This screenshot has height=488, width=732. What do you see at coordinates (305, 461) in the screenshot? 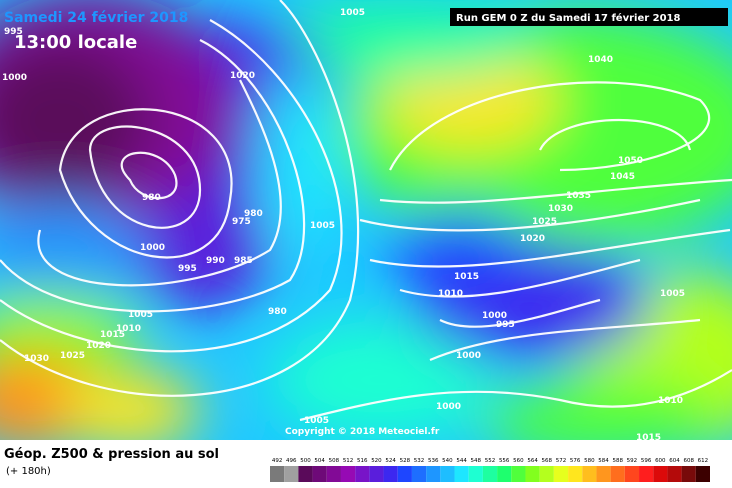
I see `legend-label: 500` at bounding box center [305, 461].